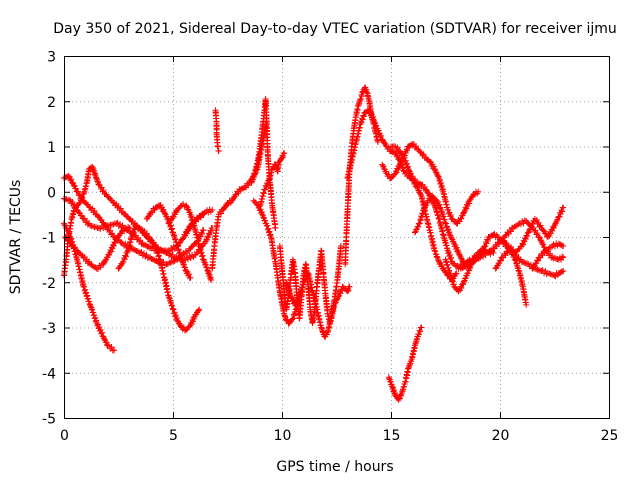  Describe the element at coordinates (283, 436) in the screenshot. I see `x-tick-label: 10` at that location.